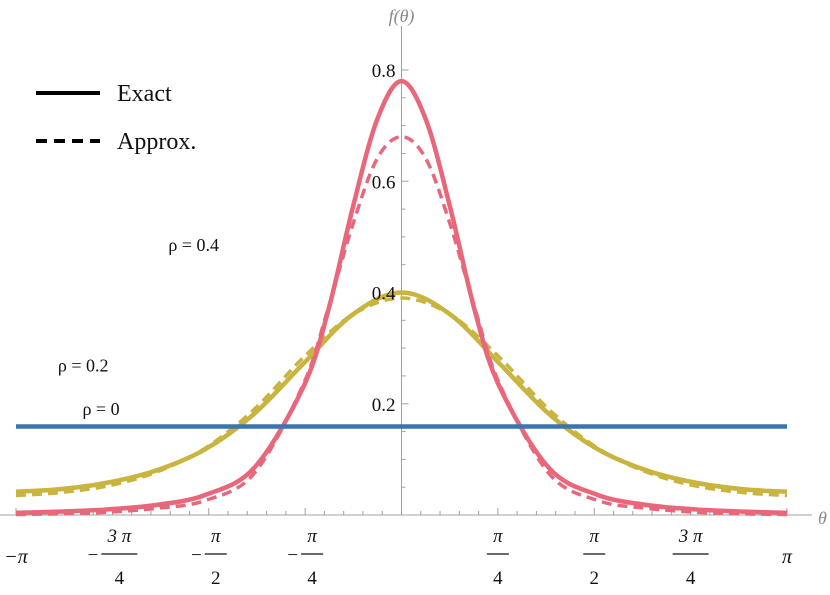  Describe the element at coordinates (384, 71) in the screenshot. I see `y-tick-label: 0.8` at that location.